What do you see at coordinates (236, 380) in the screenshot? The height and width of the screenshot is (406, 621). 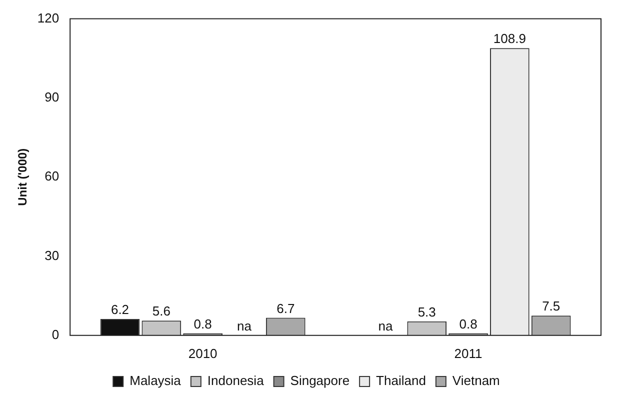 I see `legend-label: Indonesia` at bounding box center [236, 380].